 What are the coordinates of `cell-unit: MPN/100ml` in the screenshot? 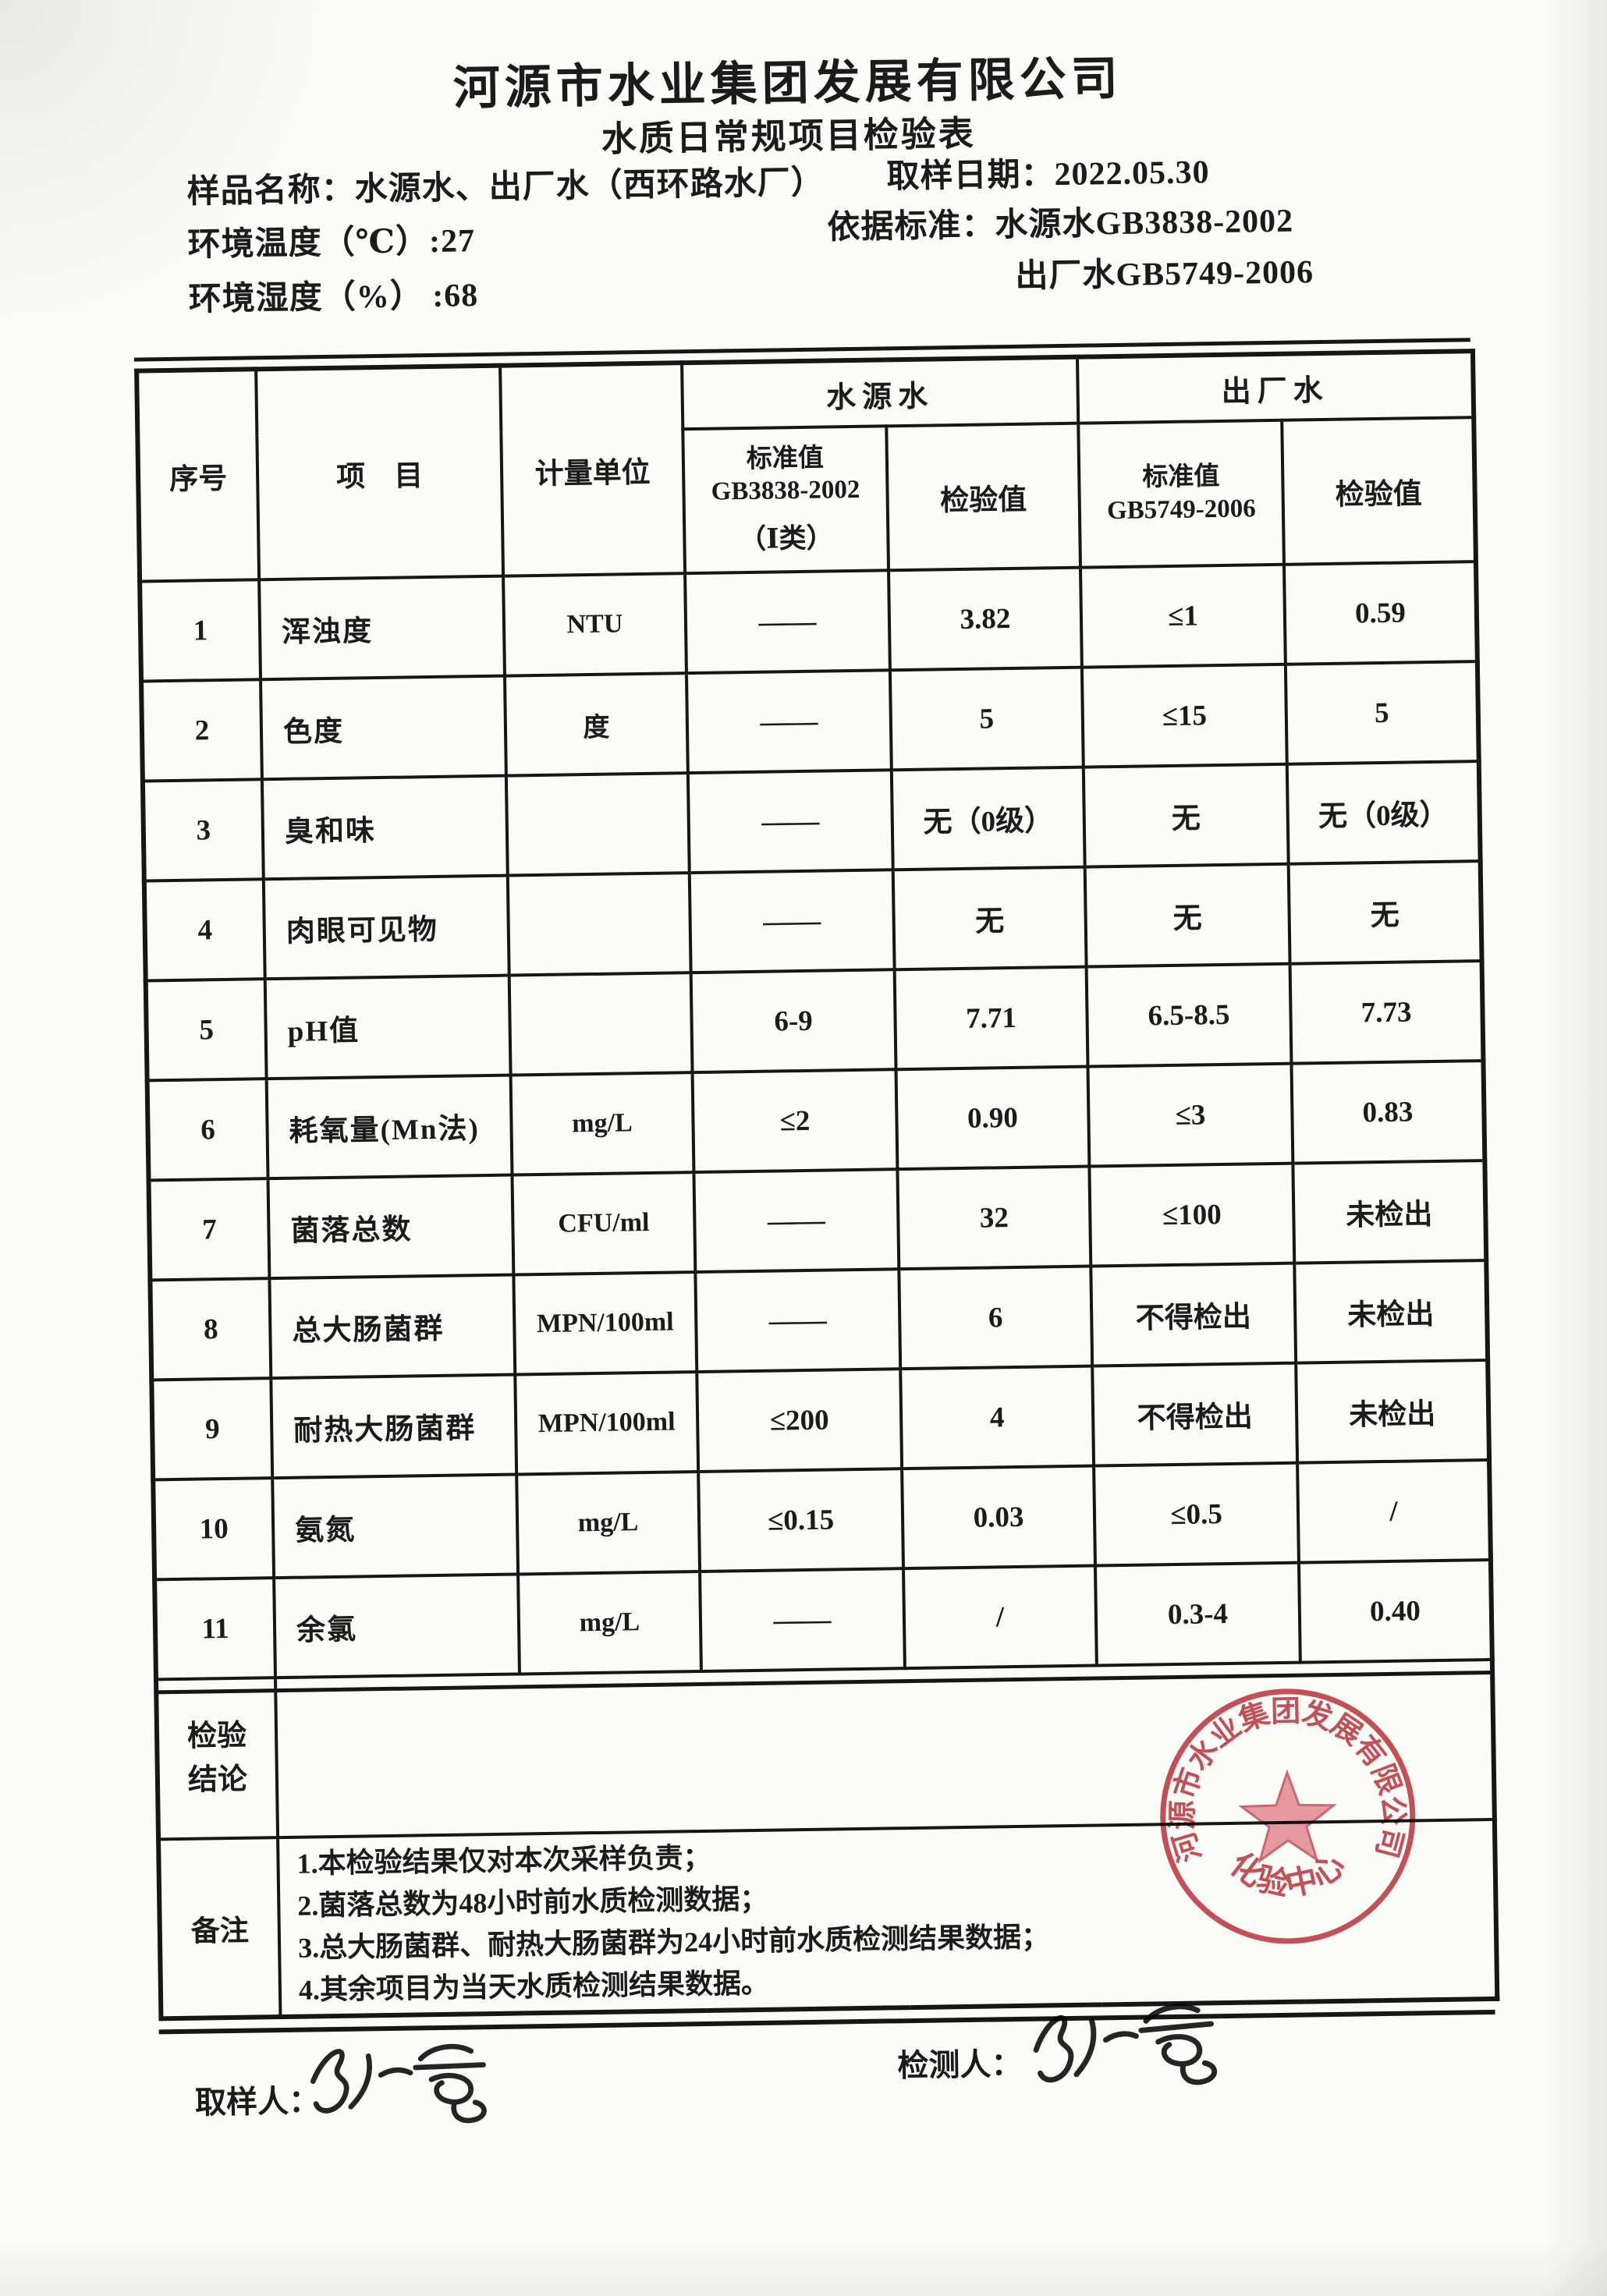 It's located at (607, 1423).